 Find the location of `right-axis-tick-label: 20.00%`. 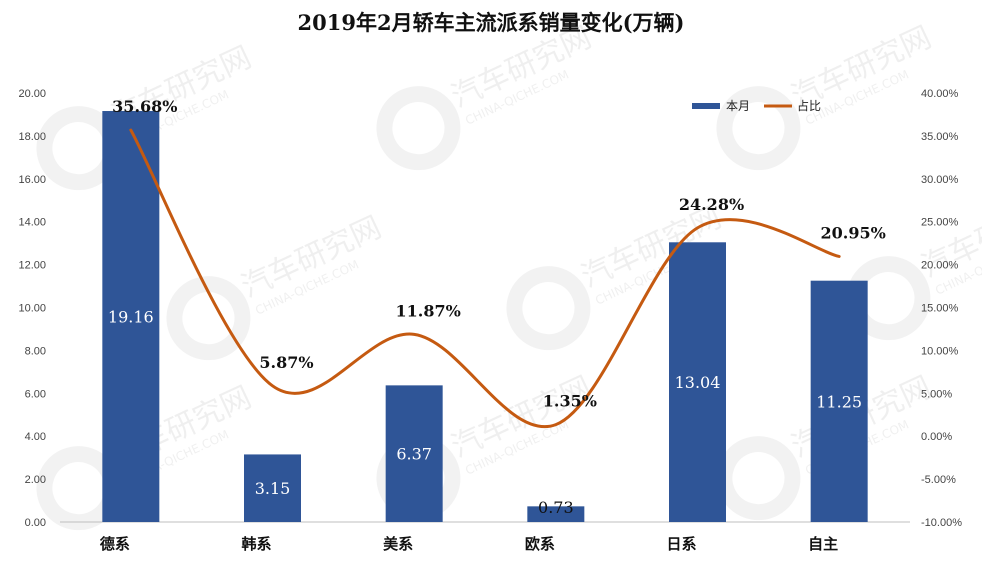

right-axis-tick-label: 20.00% is located at coordinates (940, 266).